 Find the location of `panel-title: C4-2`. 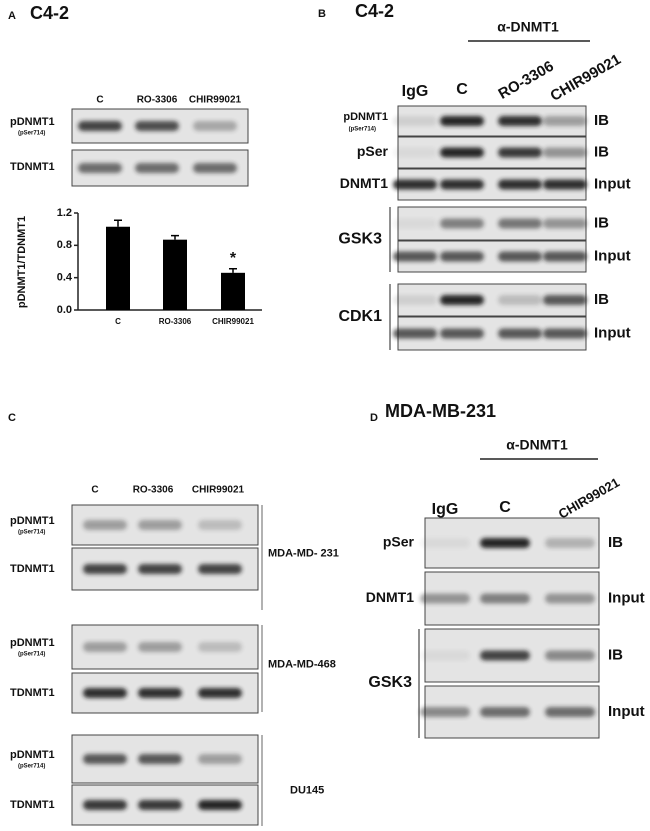

panel-title: C4-2 is located at coordinates (49, 13).